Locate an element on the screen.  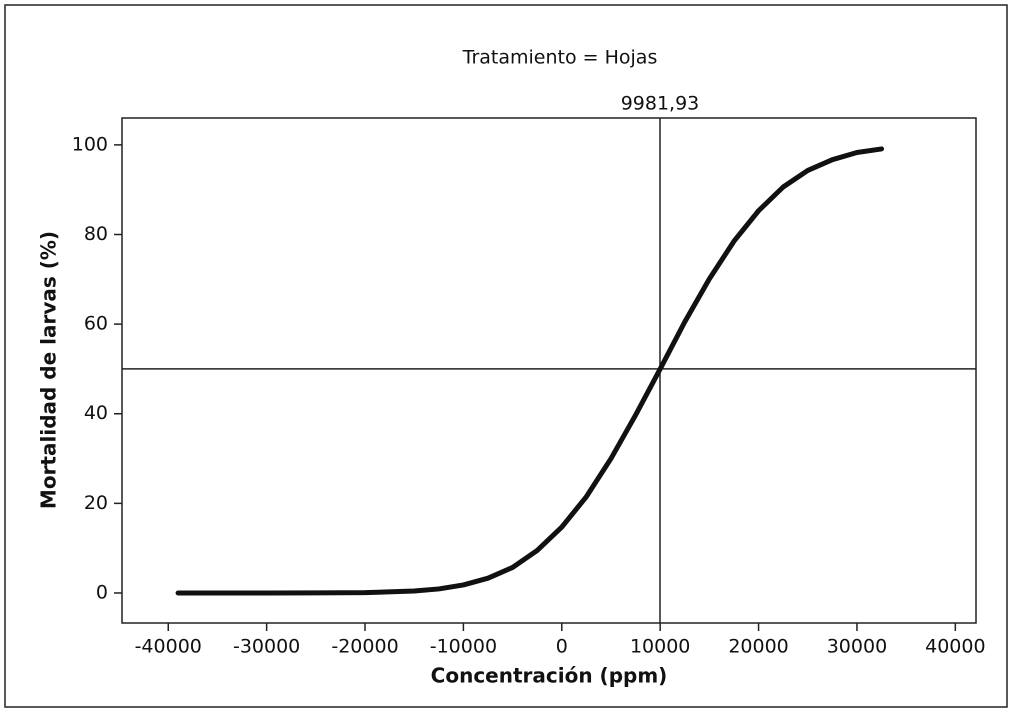
y-tick-label: 60 is located at coordinates (96, 324).